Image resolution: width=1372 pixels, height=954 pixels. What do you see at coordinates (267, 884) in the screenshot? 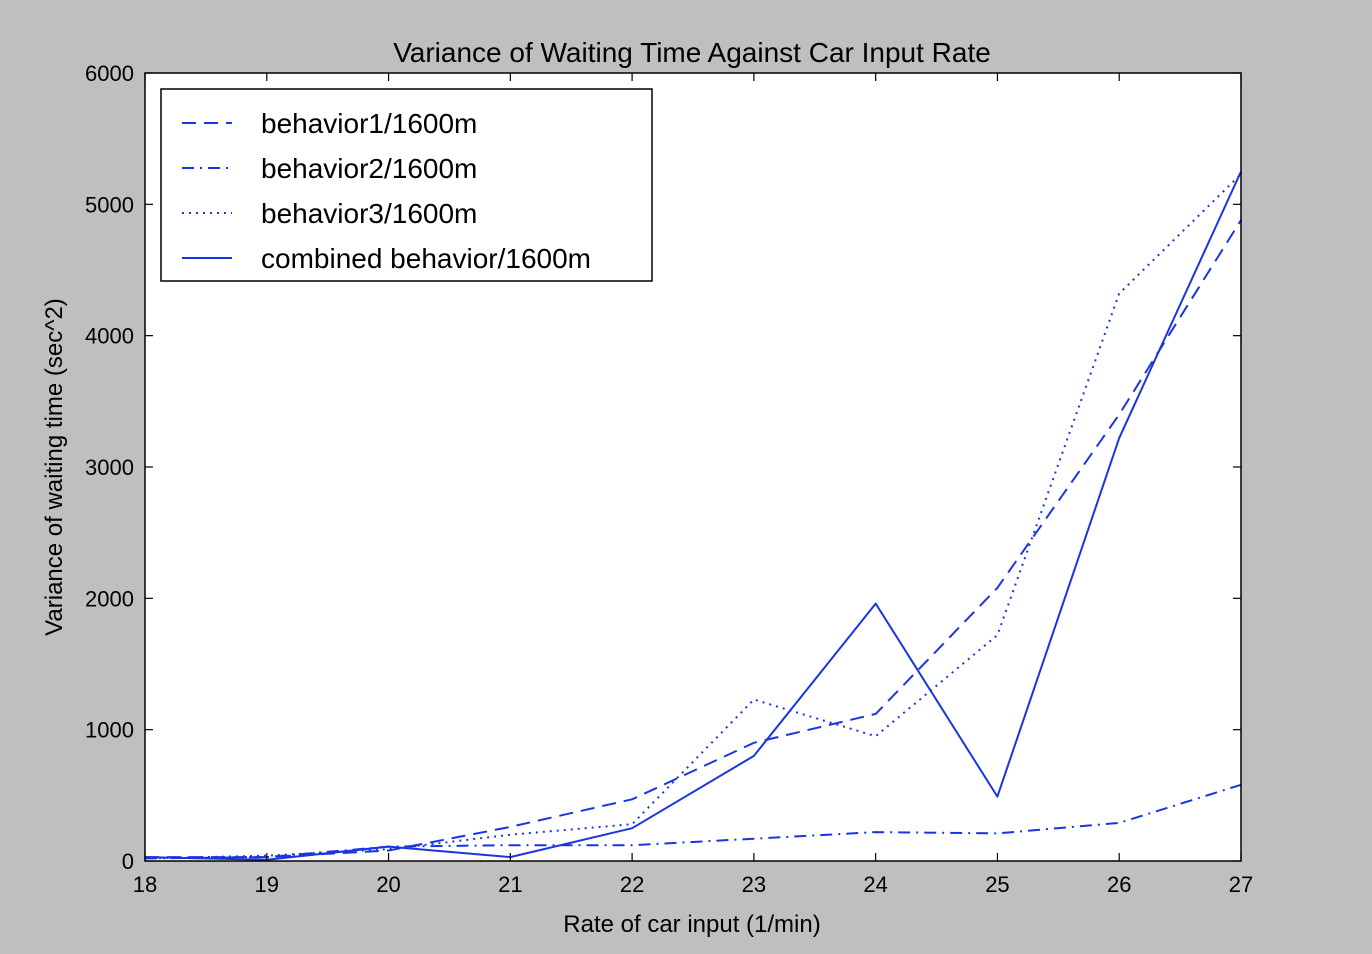
I see `x-tick-label: 19` at bounding box center [267, 884].